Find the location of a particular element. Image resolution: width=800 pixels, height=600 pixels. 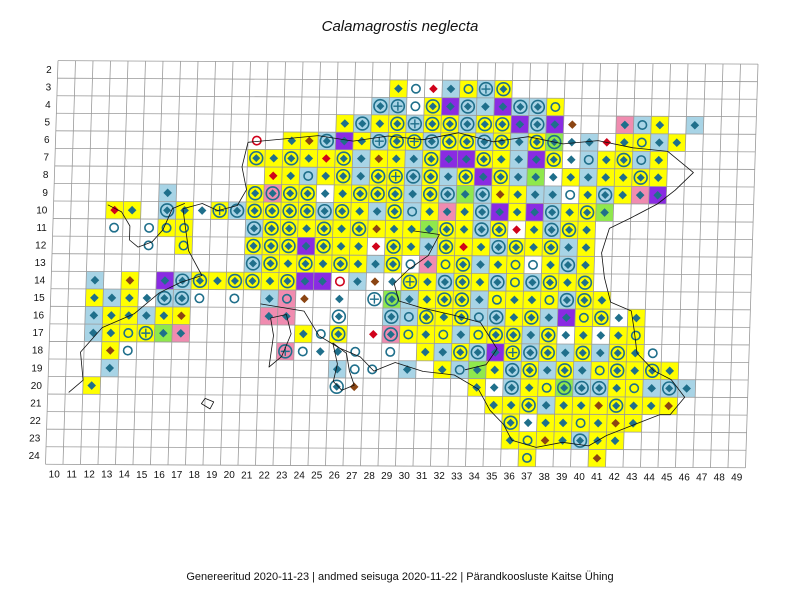

col-label: 35 is located at coordinates (492, 477).